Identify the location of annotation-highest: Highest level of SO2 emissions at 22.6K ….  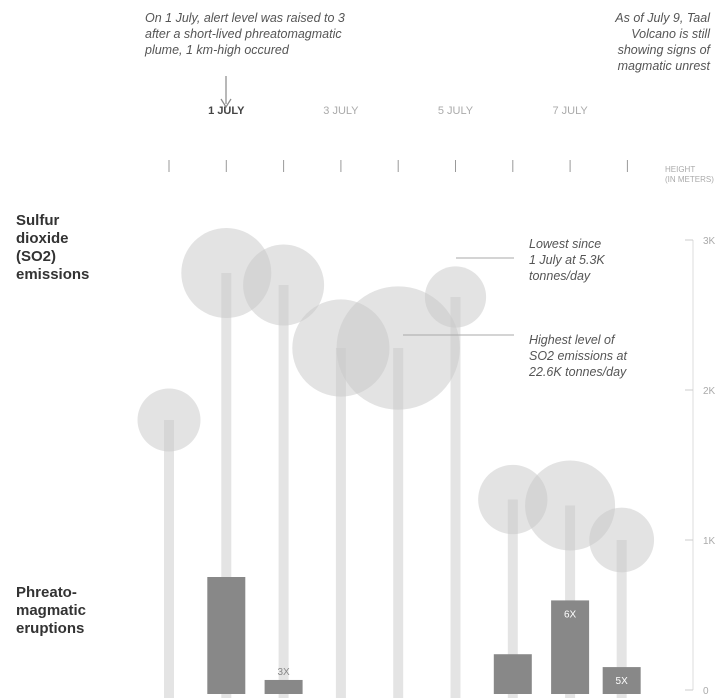
(578, 356).